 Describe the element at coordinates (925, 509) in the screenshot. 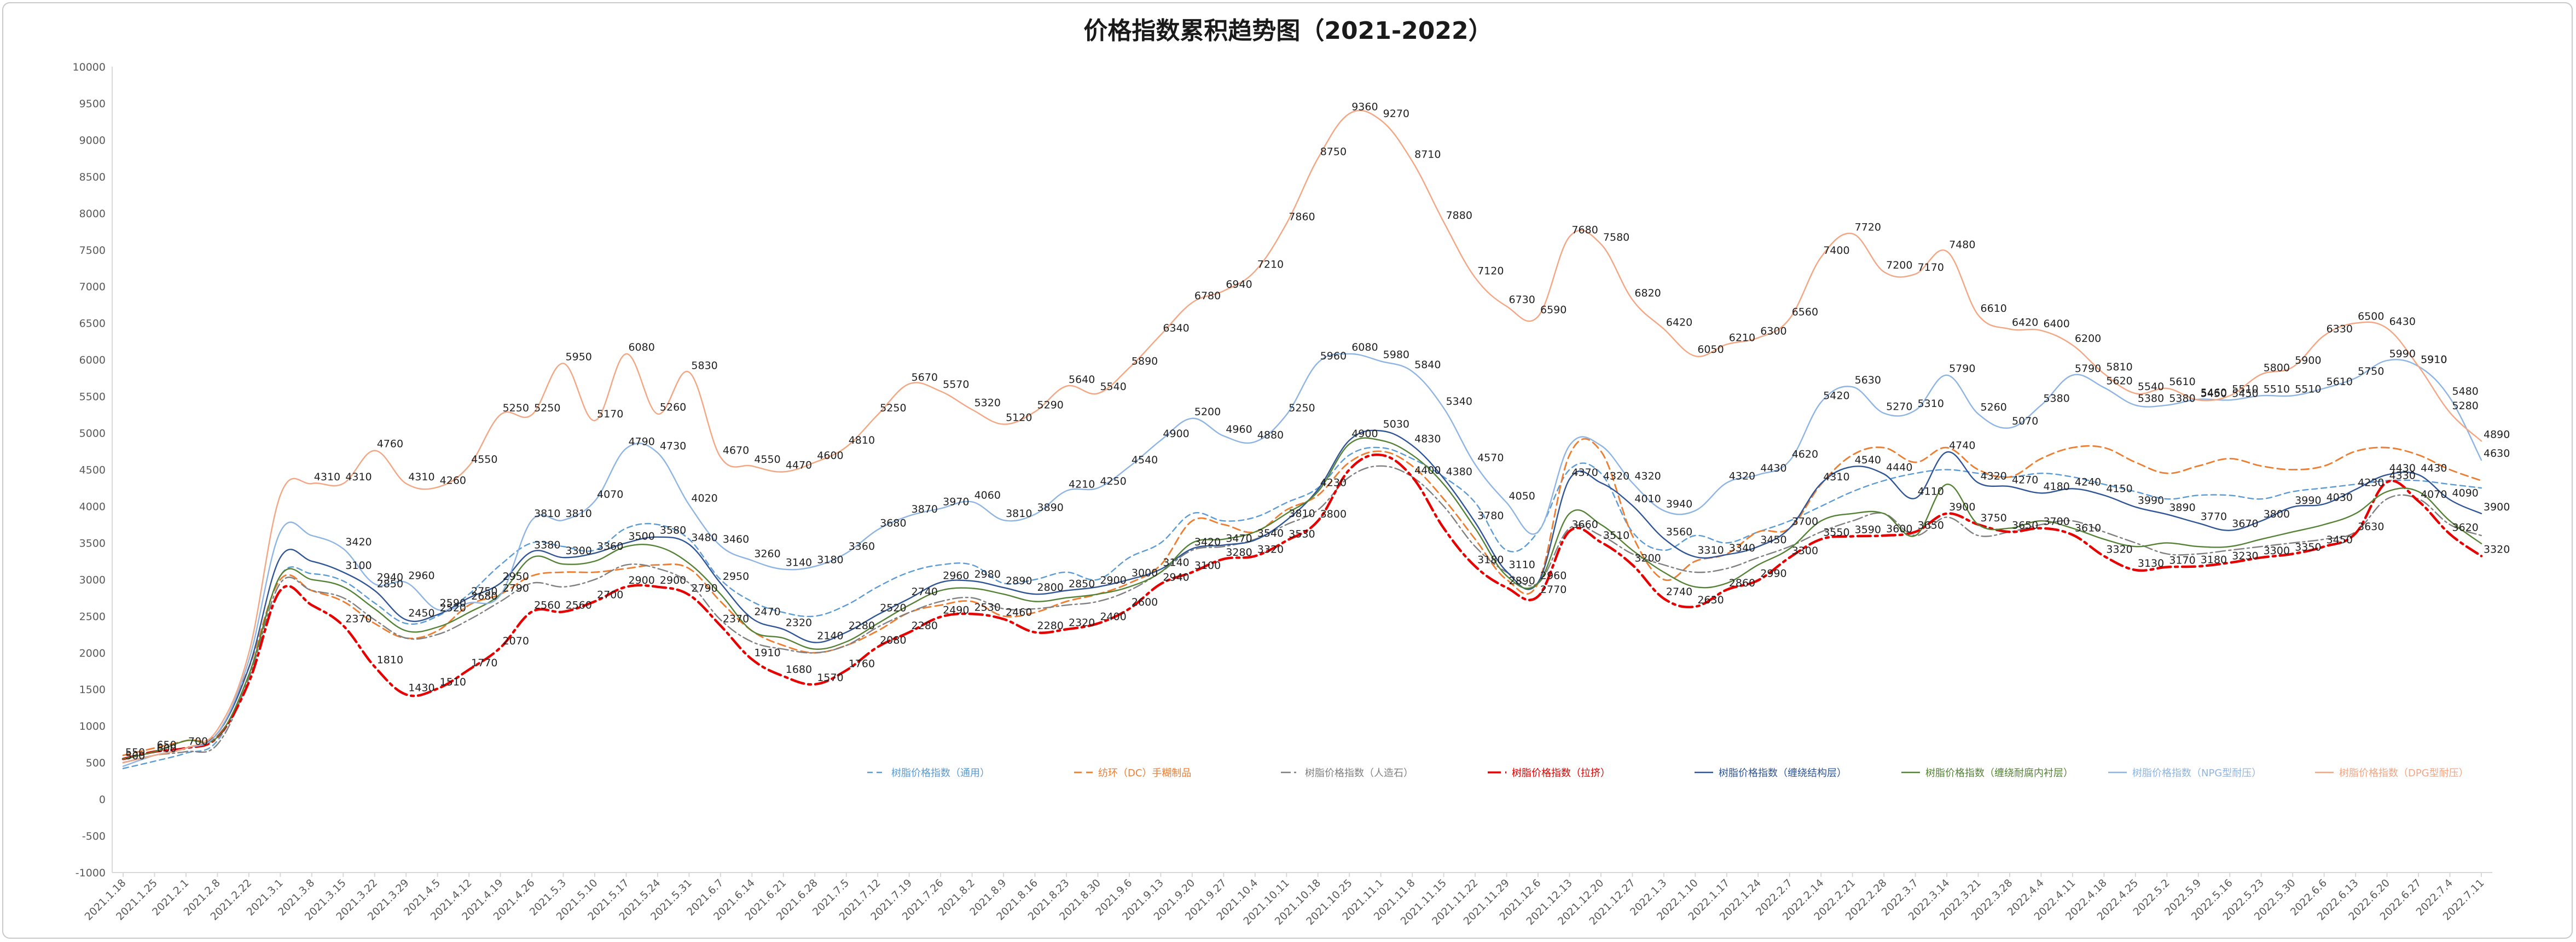

I see `data-label: 3870` at that location.